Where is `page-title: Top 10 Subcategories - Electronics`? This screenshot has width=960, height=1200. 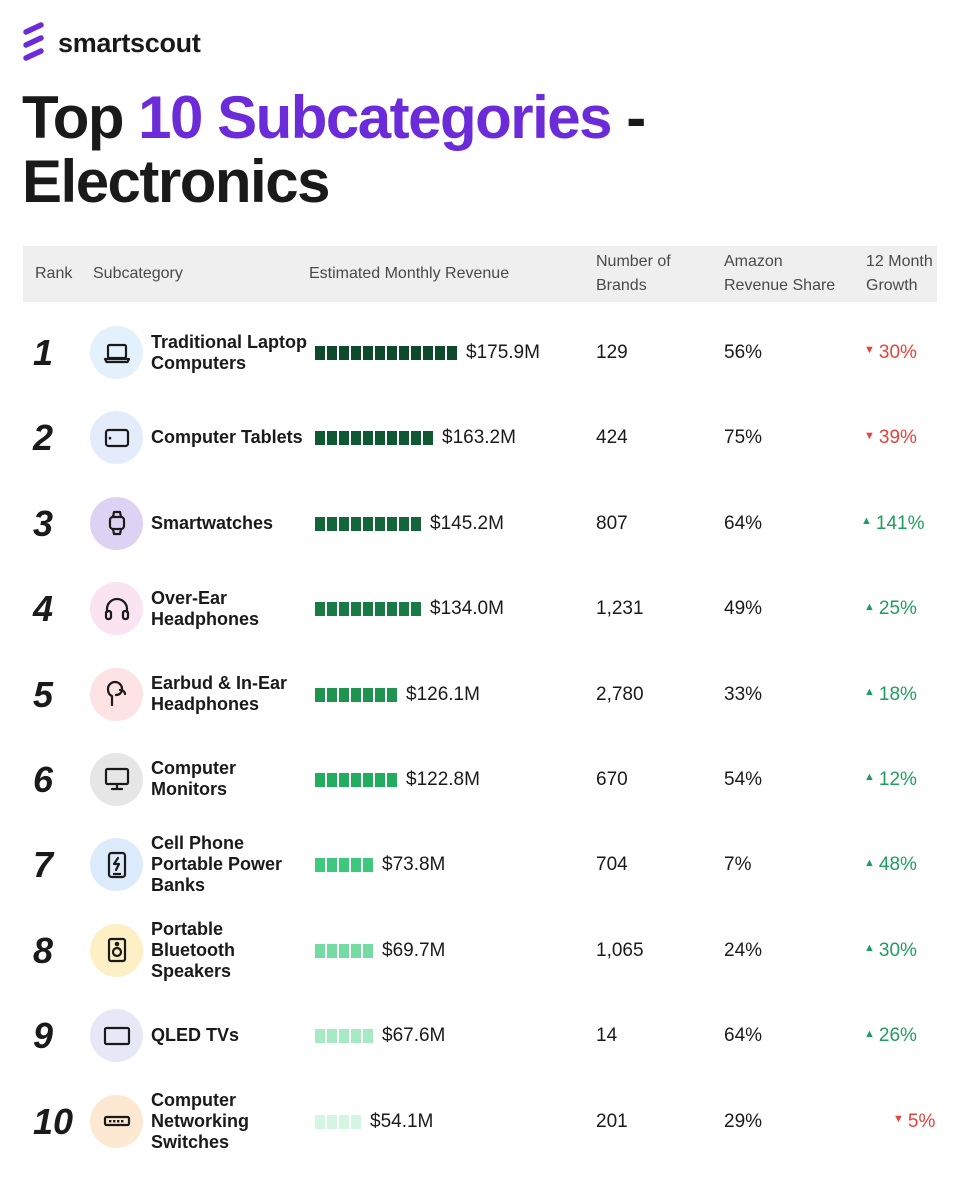 page-title: Top 10 Subcategories - Electronics is located at coordinates (472, 150).